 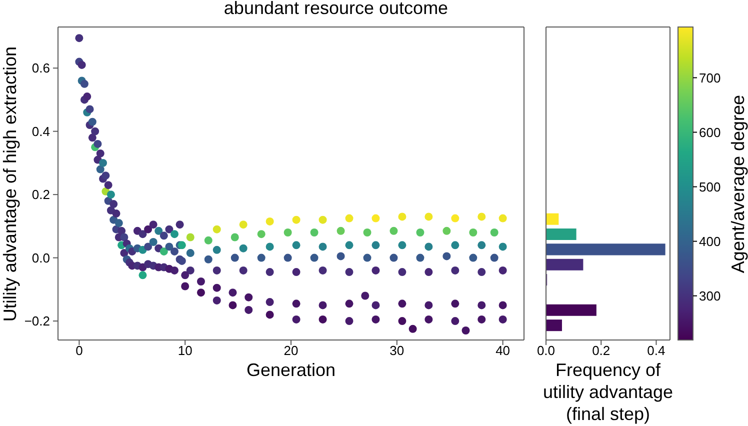 What do you see at coordinates (79, 350) in the screenshot?
I see `x-tick-label: 0` at bounding box center [79, 350].